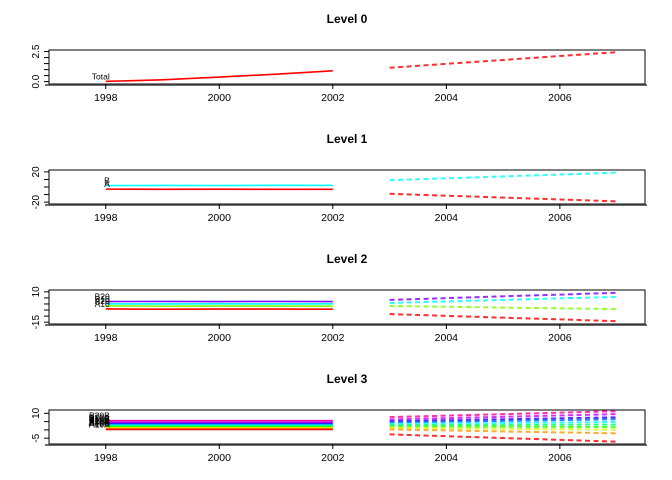  I want to click on panel-title-level-0: Level 0, so click(347, 19).